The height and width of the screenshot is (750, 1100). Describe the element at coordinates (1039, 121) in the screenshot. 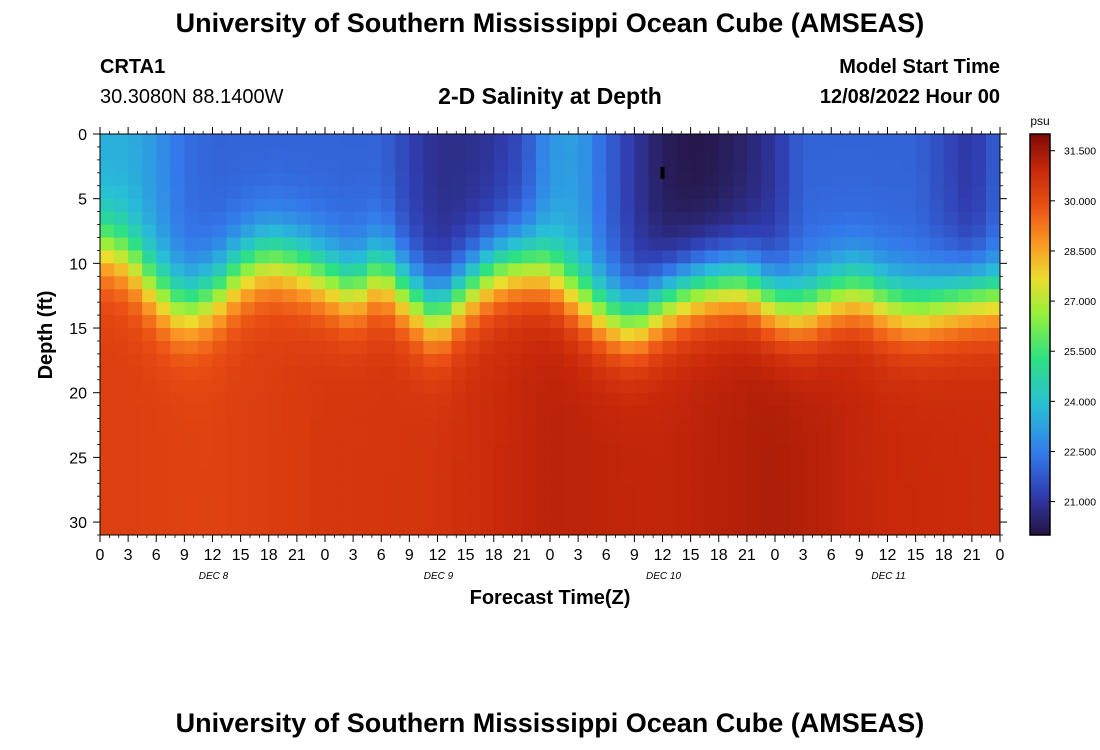

I see `colorbar-unit: psu` at that location.